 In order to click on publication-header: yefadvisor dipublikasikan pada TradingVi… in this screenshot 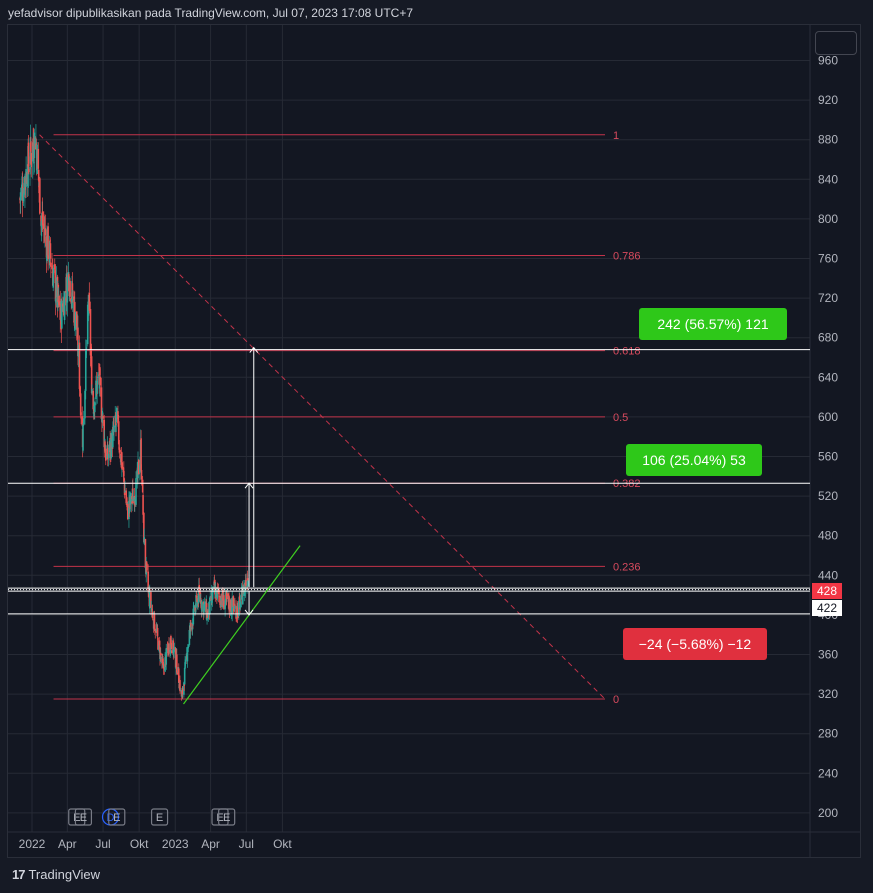, I will do `click(211, 13)`.